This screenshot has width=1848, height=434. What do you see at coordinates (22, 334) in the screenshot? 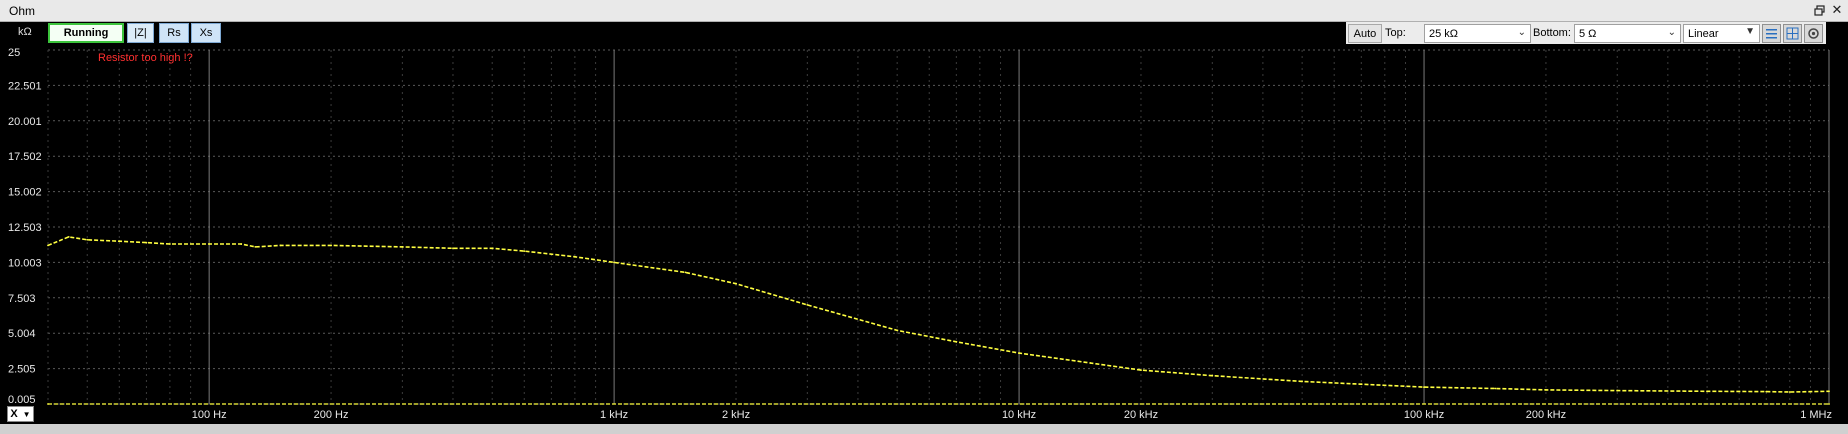
I see `y-tick-label: 5.004` at bounding box center [22, 334].